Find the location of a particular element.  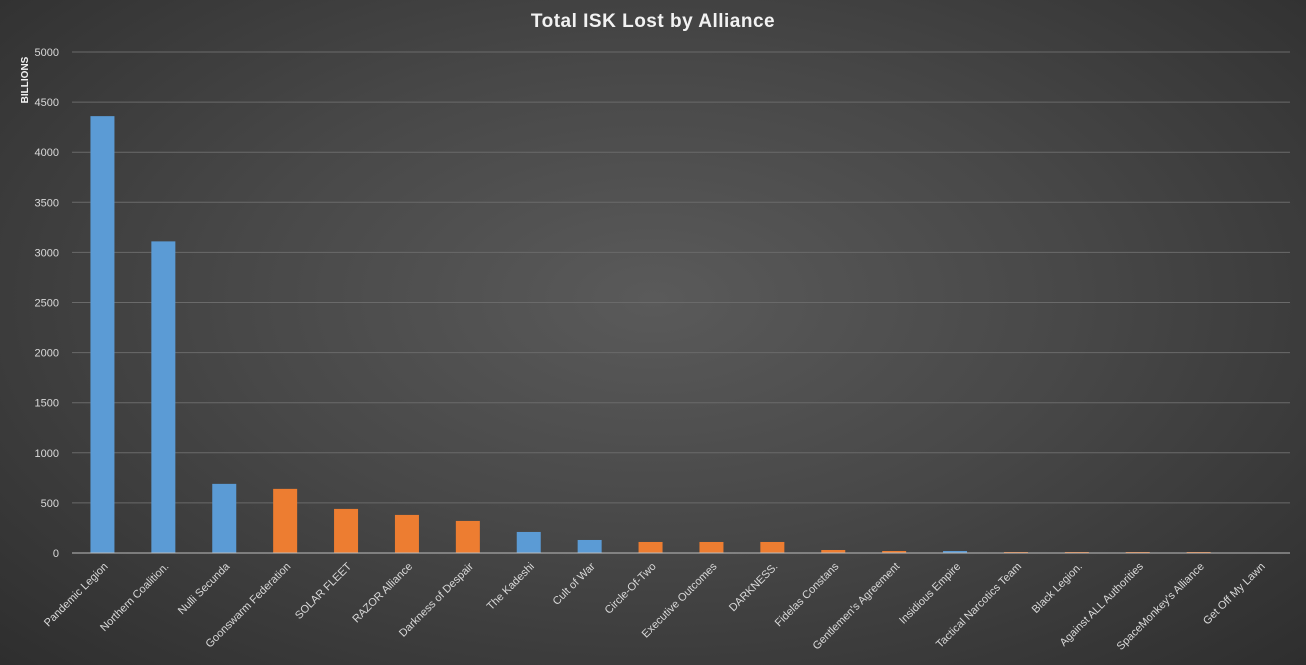

x-tick-label: RAZOR Alliance is located at coordinates (382, 593).